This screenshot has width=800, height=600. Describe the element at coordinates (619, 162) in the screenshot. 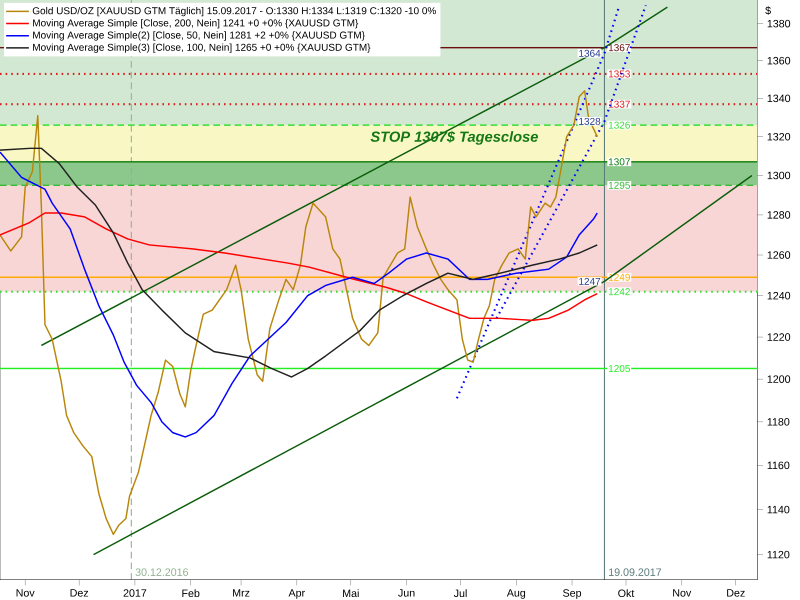

I see `ref-line-label: 1307` at that location.